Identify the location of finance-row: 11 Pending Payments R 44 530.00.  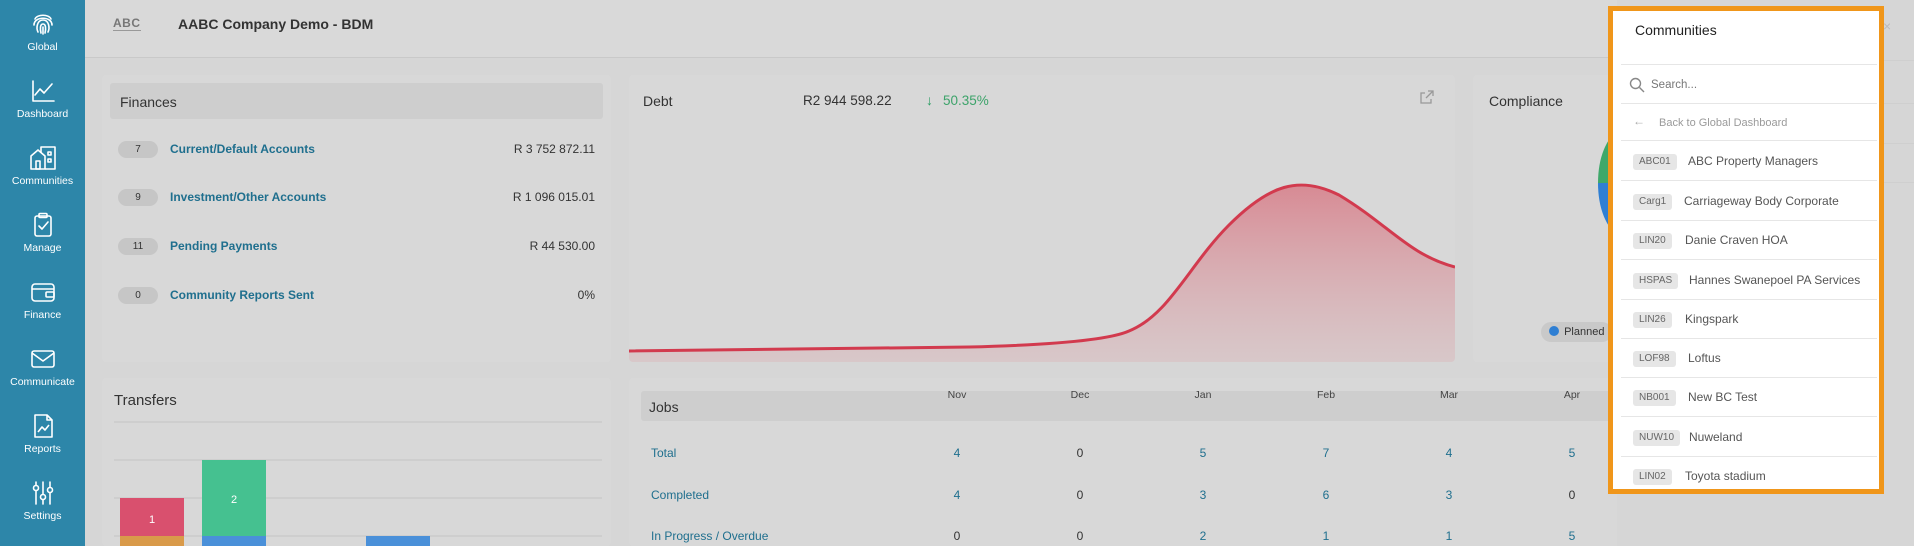
(356, 247).